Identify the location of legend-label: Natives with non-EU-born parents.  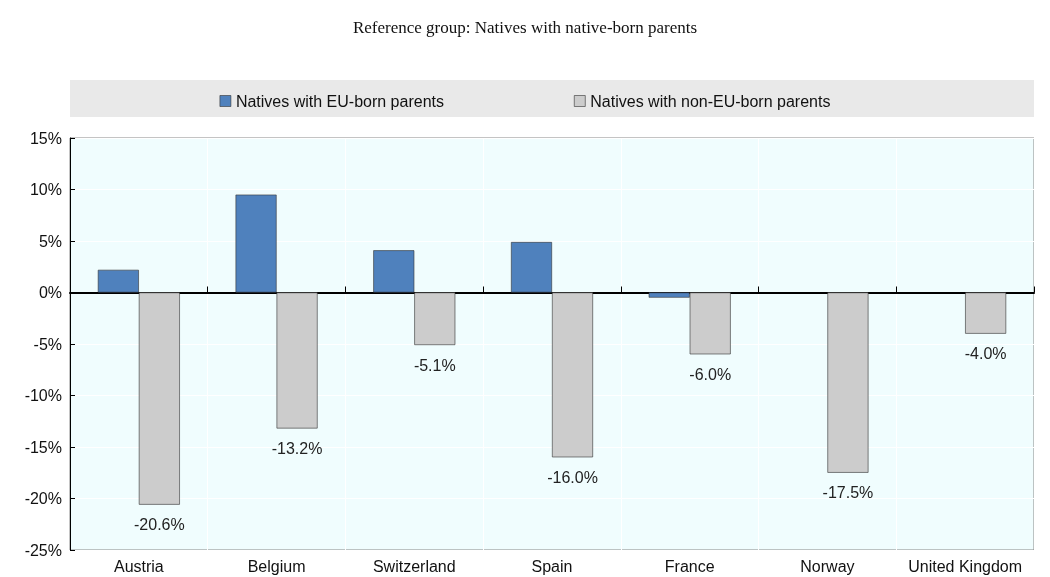
(710, 101).